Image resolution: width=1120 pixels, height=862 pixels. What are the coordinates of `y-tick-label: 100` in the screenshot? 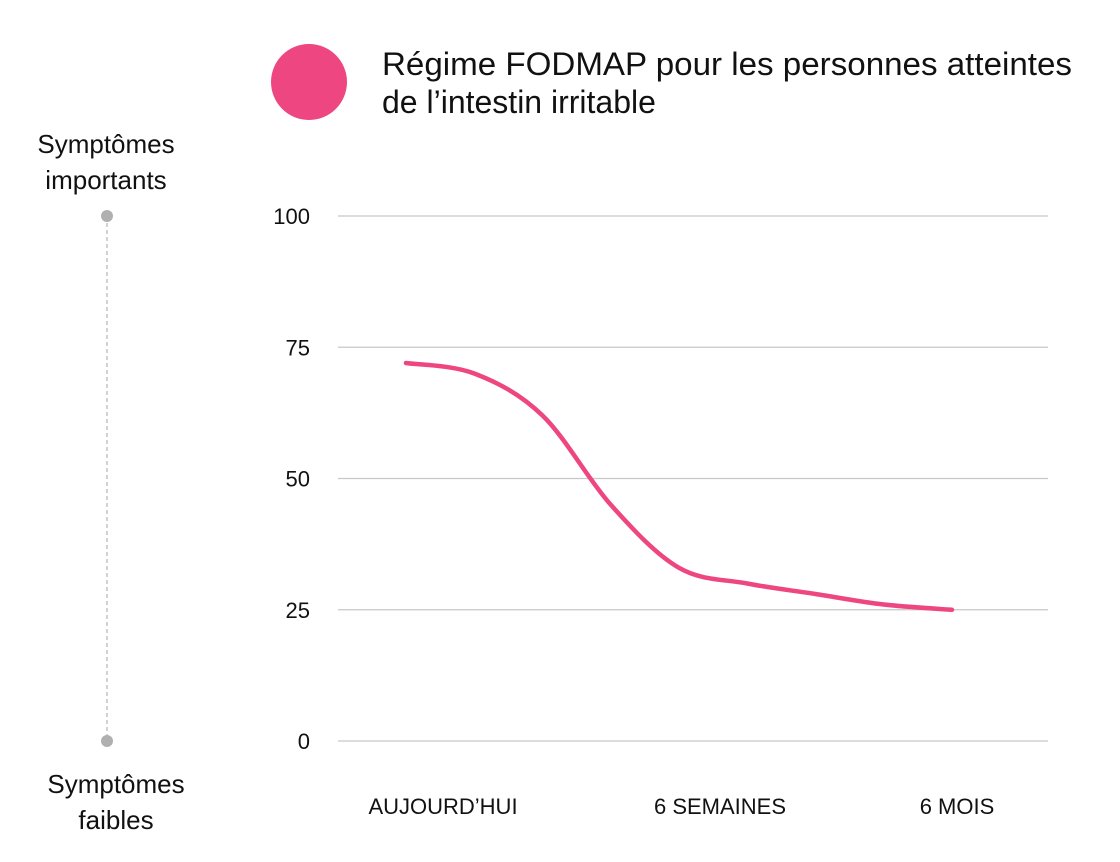 It's located at (291, 216).